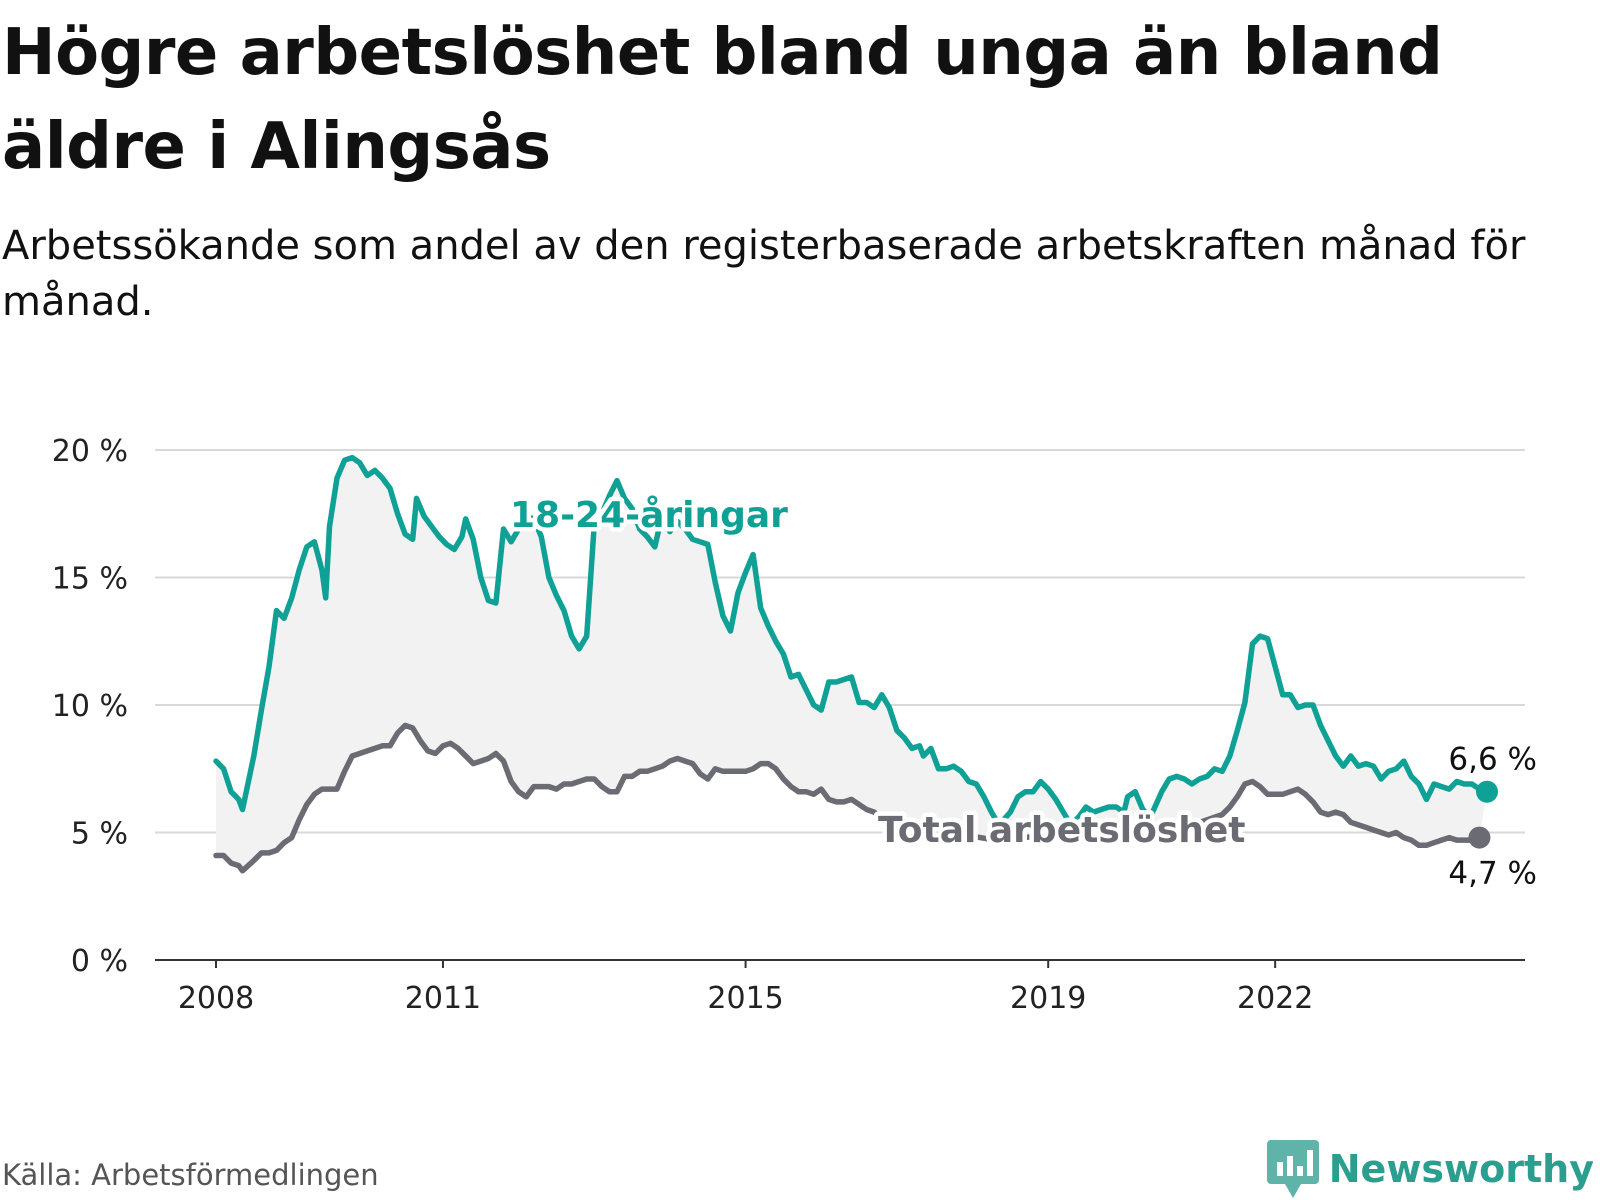  I want to click on y-tick-label: 15 %, so click(90, 579).